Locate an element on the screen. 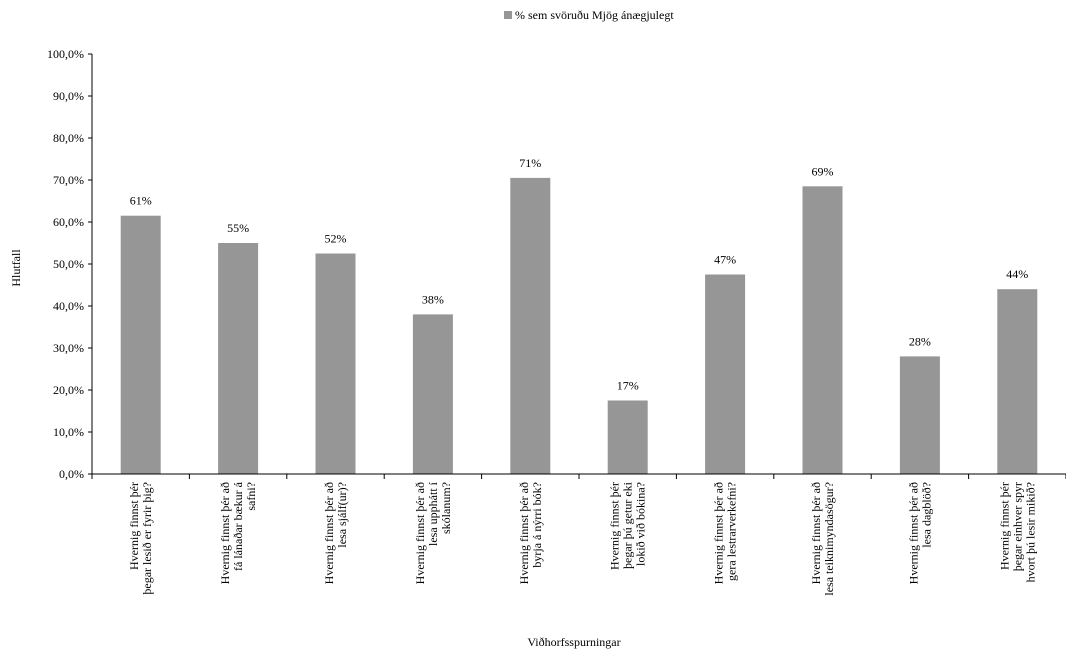  y-tick-label: 40,0% is located at coordinates (68, 306).